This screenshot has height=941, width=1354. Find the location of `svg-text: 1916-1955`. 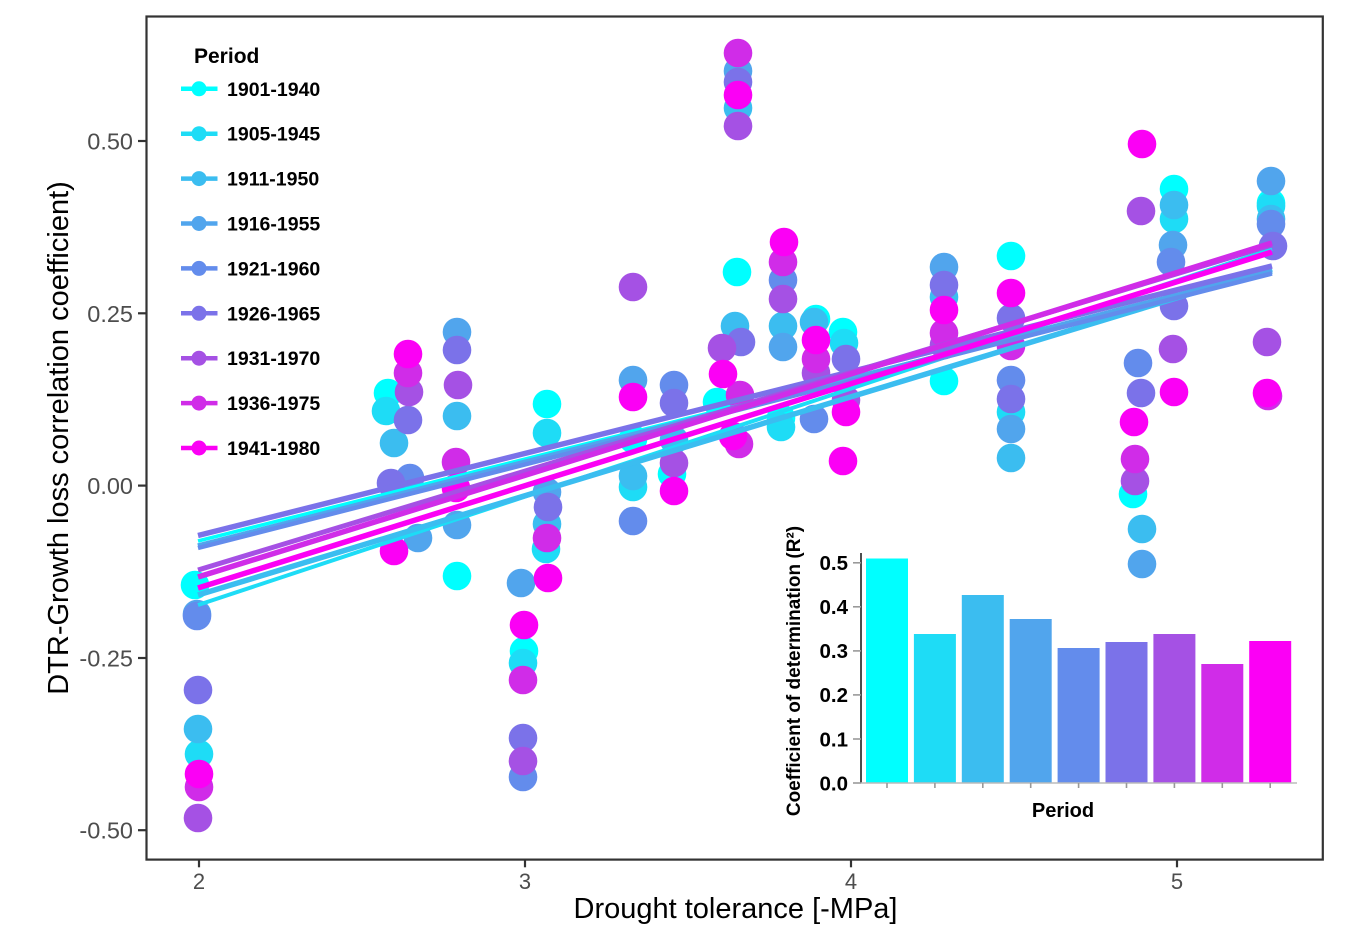

svg-text: 1916-1955 is located at coordinates (273, 225).